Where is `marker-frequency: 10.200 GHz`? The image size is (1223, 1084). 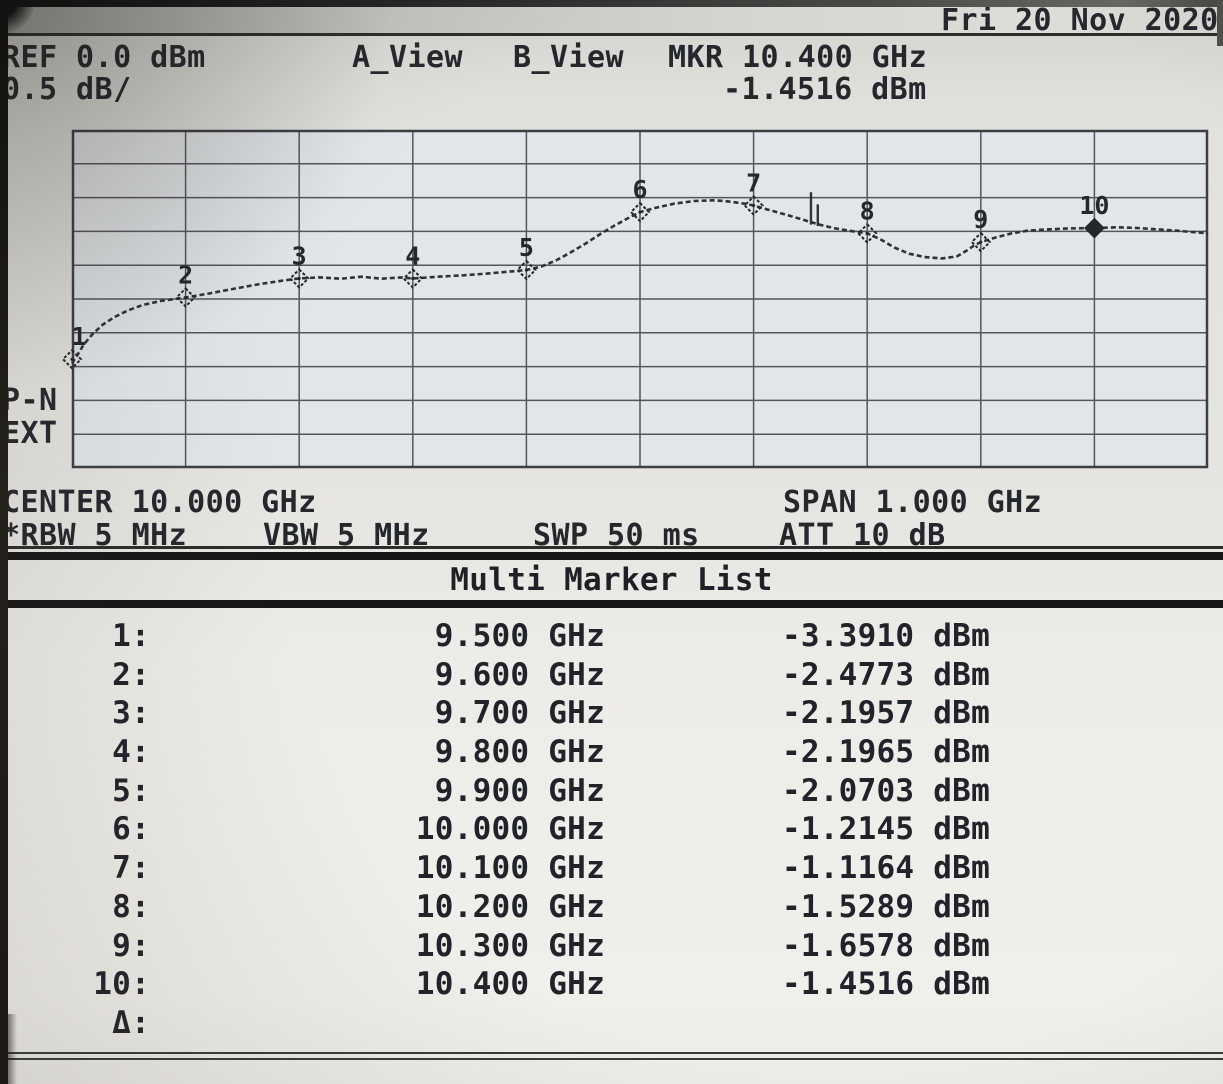 marker-frequency: 10.200 GHz is located at coordinates (510, 906).